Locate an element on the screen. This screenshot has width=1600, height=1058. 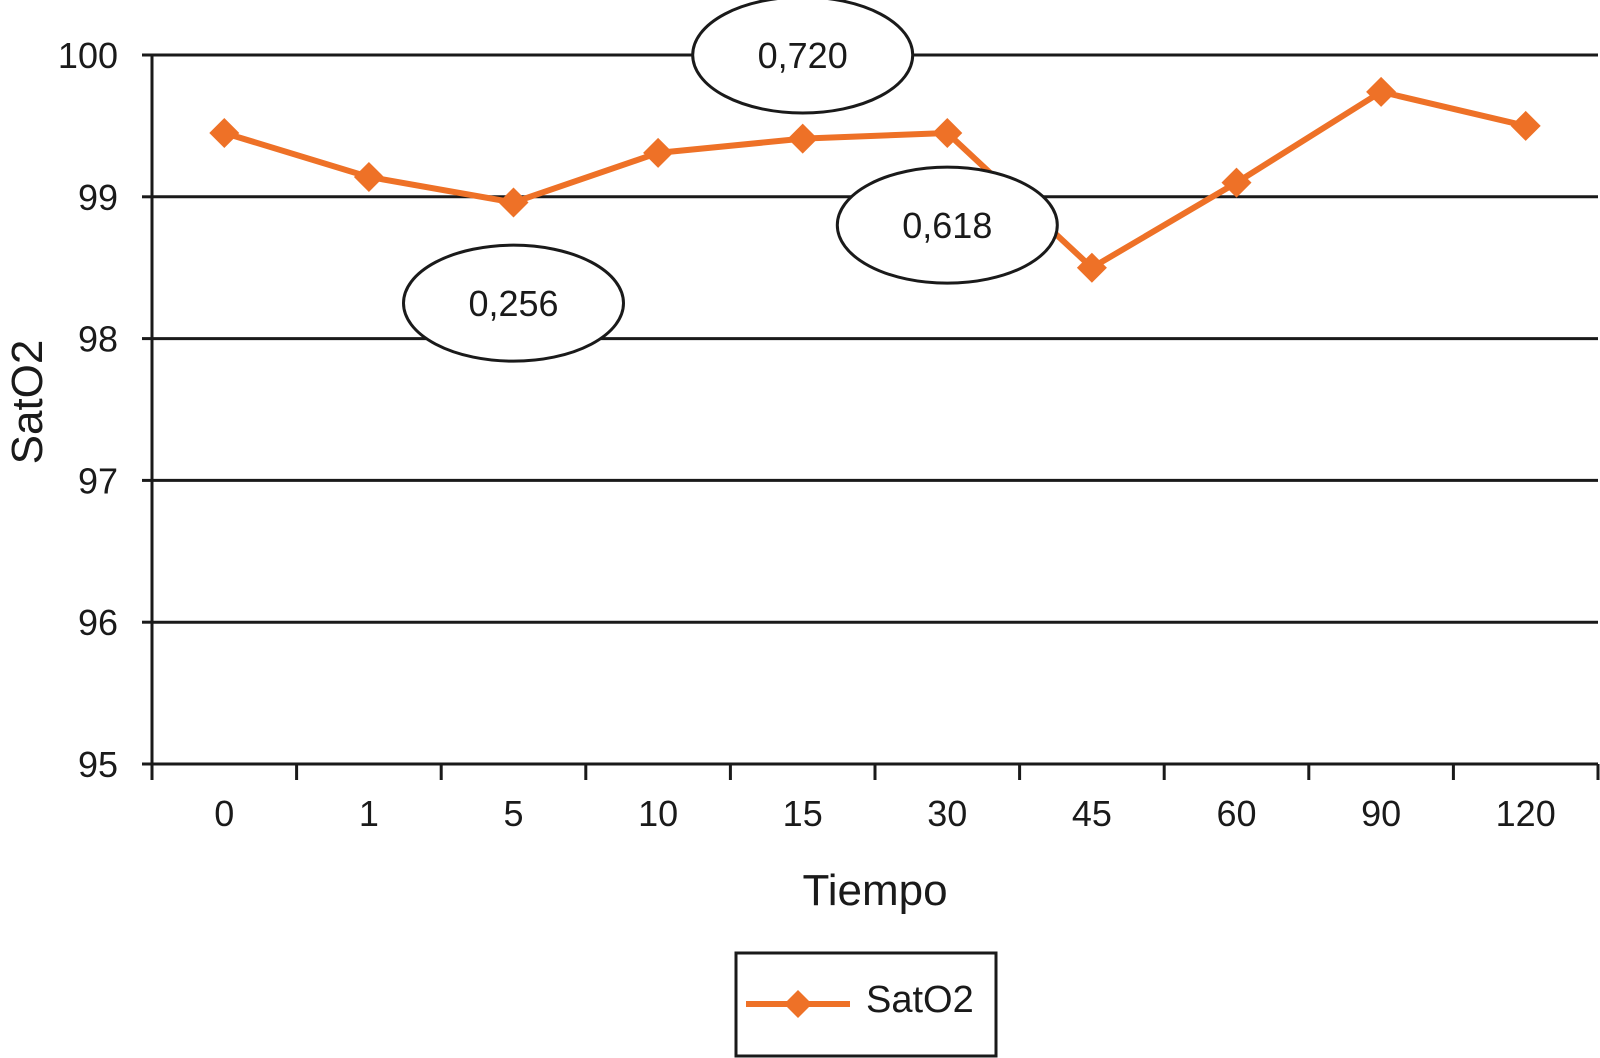
annotations: 0,720 0,618 0,256 is located at coordinates (730, 181).